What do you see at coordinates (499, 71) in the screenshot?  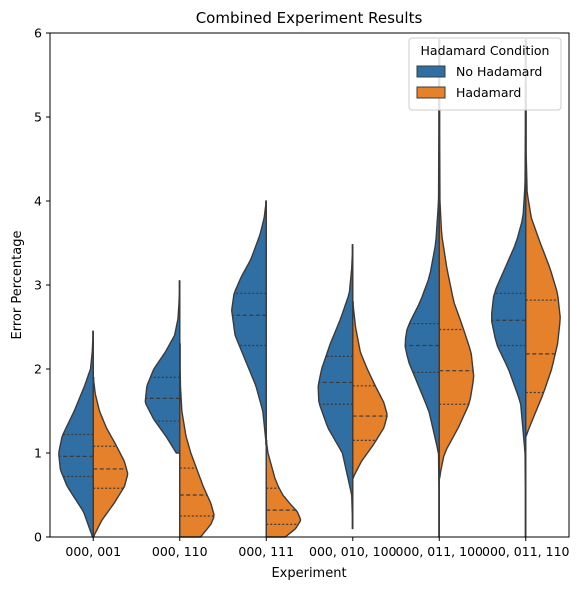 I see `legend-label-no-hadamard: No Hadamard` at bounding box center [499, 71].